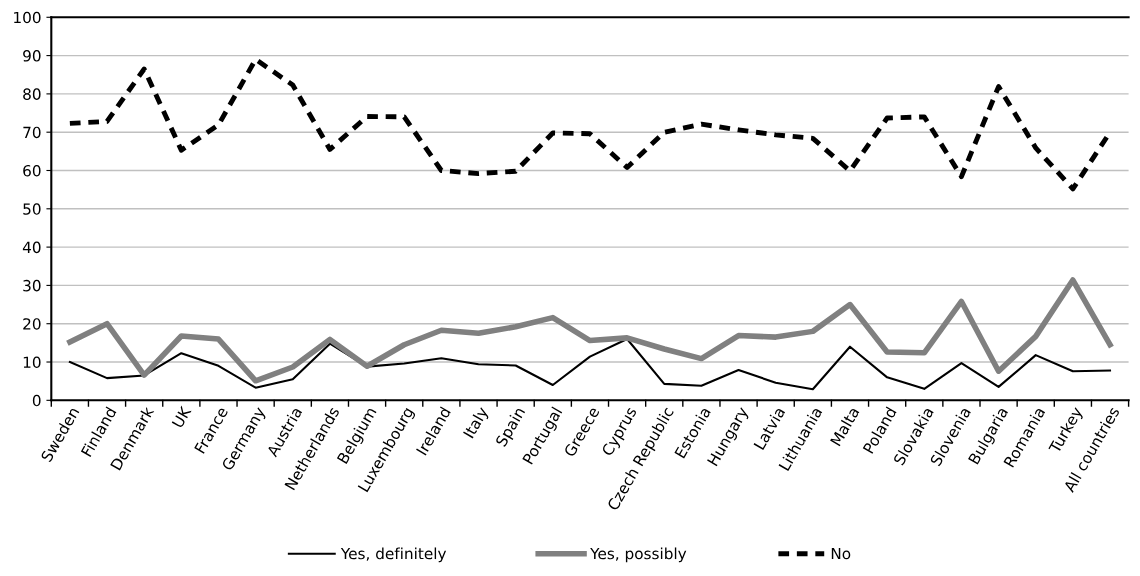  Describe the element at coordinates (32, 132) in the screenshot. I see `y-tick-label: 70` at that location.